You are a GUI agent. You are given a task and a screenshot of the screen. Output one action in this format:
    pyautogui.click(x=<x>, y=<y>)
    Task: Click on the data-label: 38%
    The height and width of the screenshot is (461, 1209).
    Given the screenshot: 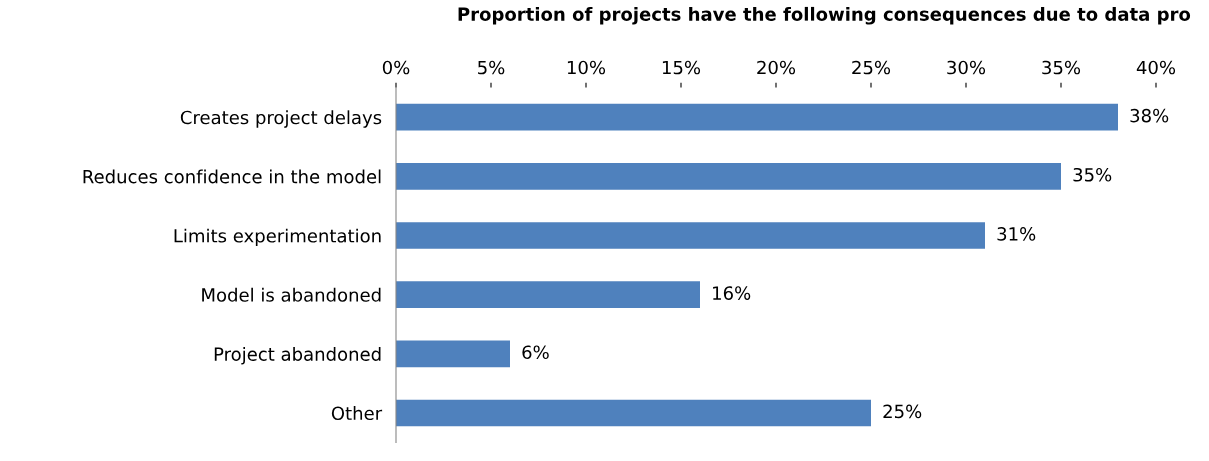 What is the action you would take?
    pyautogui.click(x=1149, y=115)
    